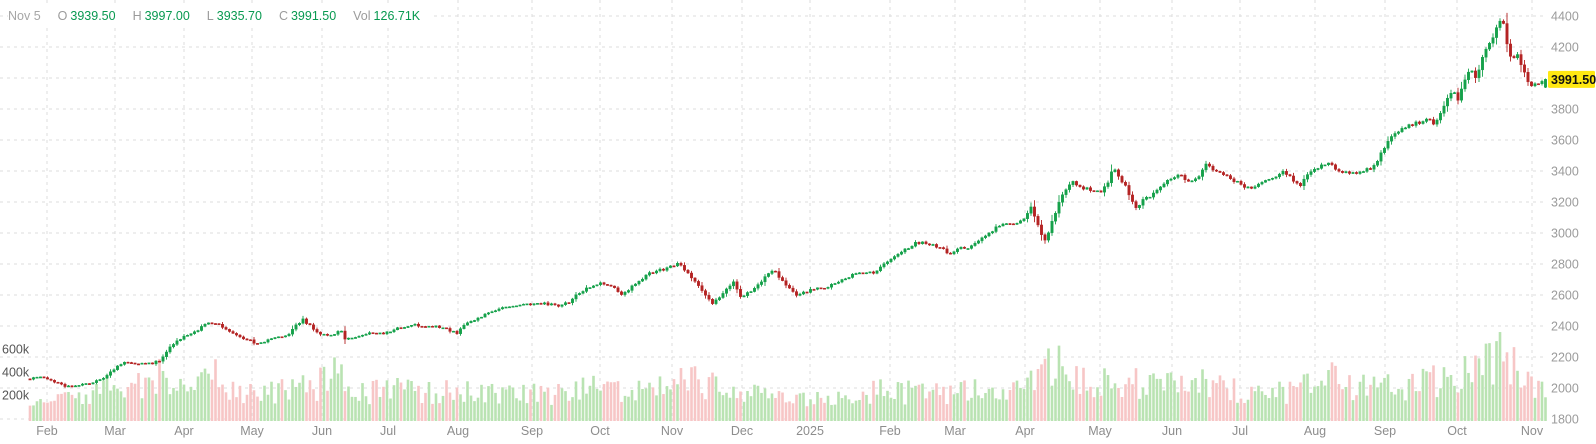  What do you see at coordinates (1565, 172) in the screenshot?
I see `y-axis-tick: 3400` at bounding box center [1565, 172].